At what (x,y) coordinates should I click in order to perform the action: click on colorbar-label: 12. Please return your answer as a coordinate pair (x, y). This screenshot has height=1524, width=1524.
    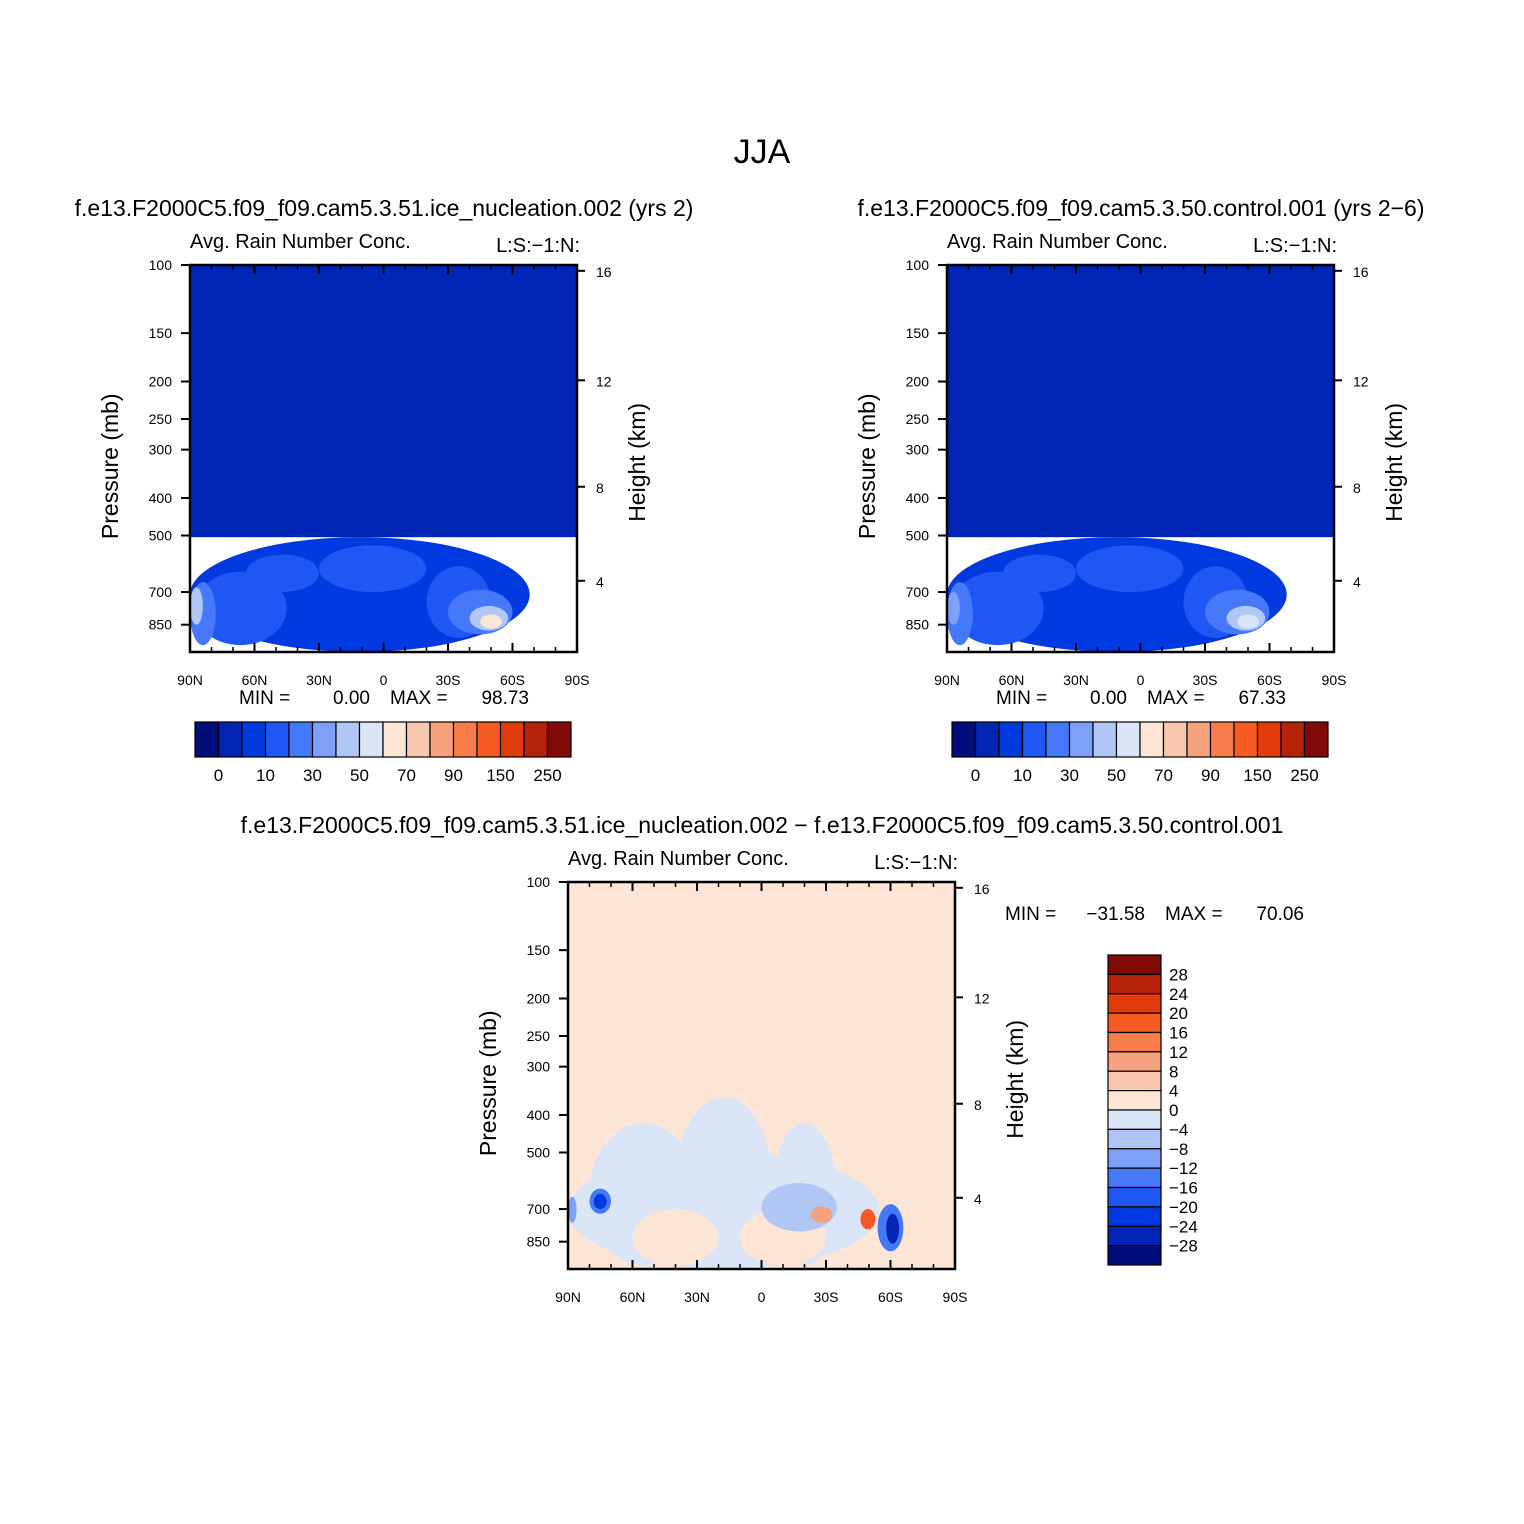
    Looking at the image, I should click on (1178, 1052).